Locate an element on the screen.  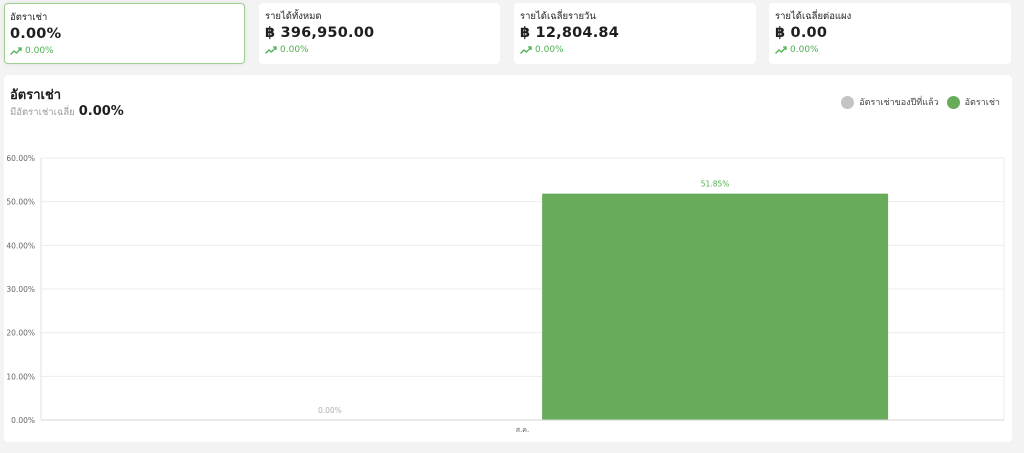
card-value: ฿ 0.00 is located at coordinates (801, 33).